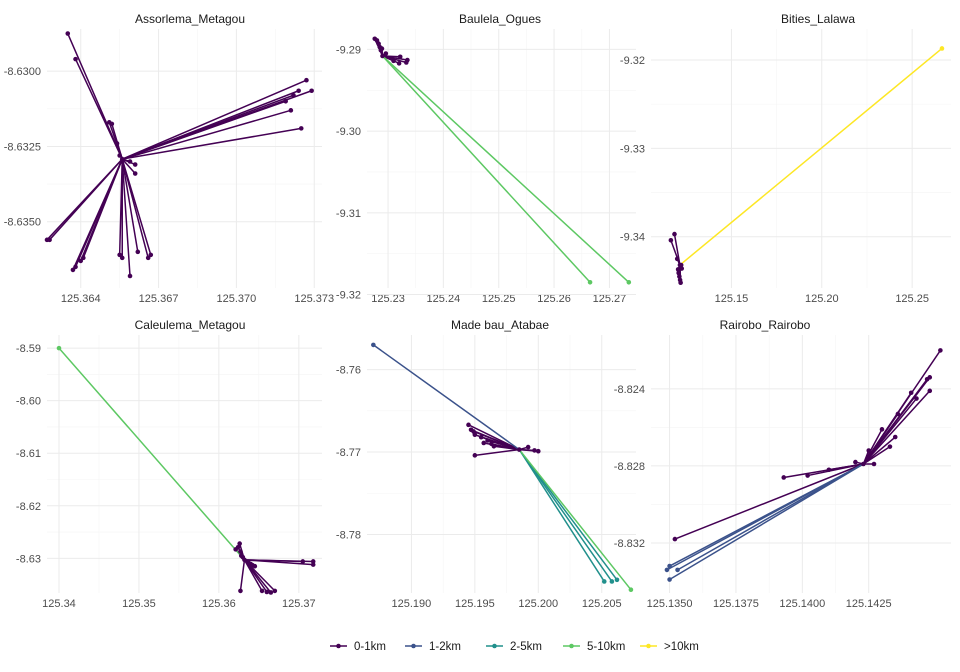 This screenshot has height=672, width=960. Describe the element at coordinates (526, 647) in the screenshot. I see `legend-label: 2-5km` at that location.